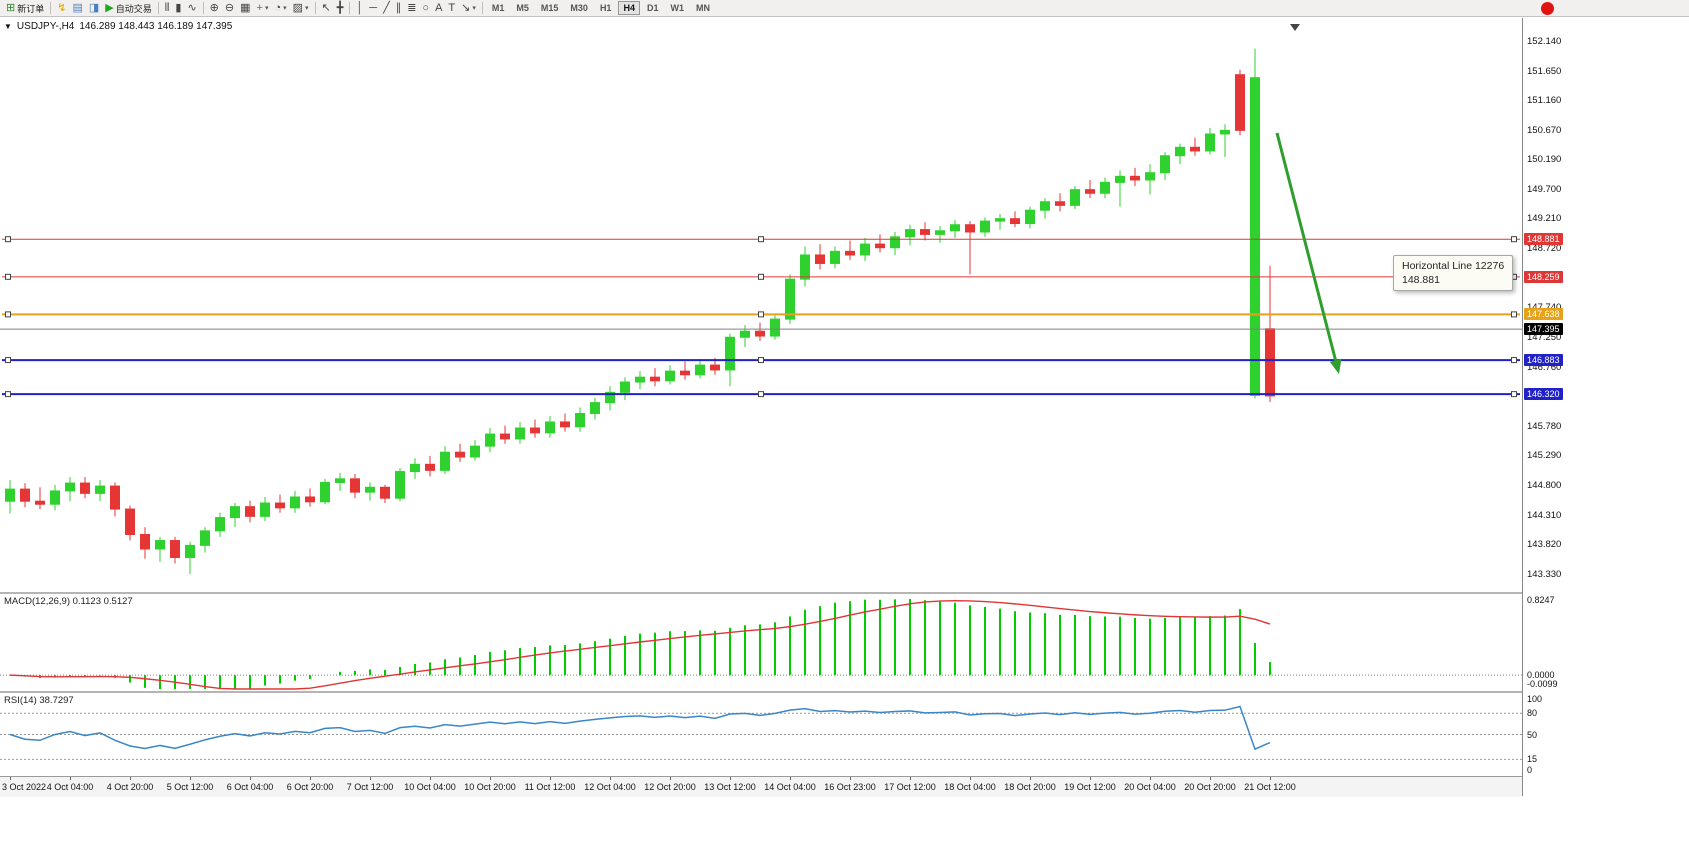 The height and width of the screenshot is (857, 1689). What do you see at coordinates (522, 8) in the screenshot?
I see `timeframe-m5-button: M5` at bounding box center [522, 8].